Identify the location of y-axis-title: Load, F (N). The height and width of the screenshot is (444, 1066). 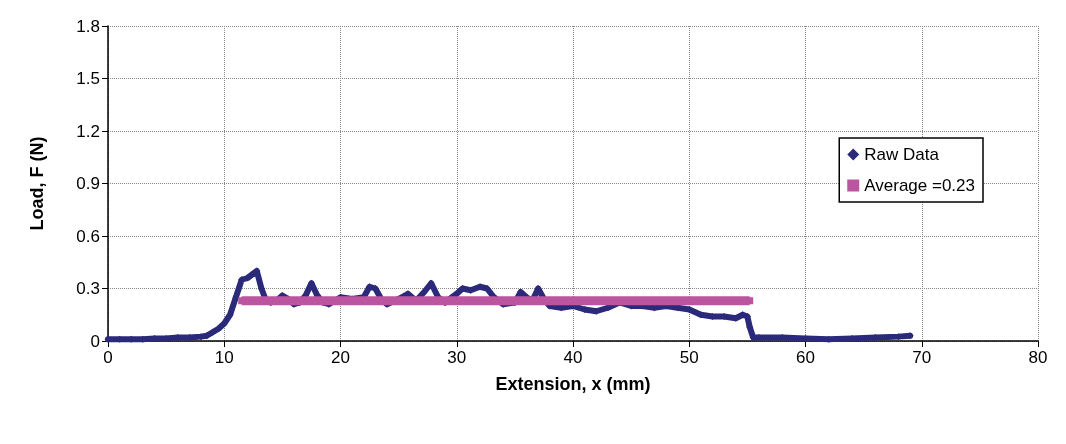
(37, 183).